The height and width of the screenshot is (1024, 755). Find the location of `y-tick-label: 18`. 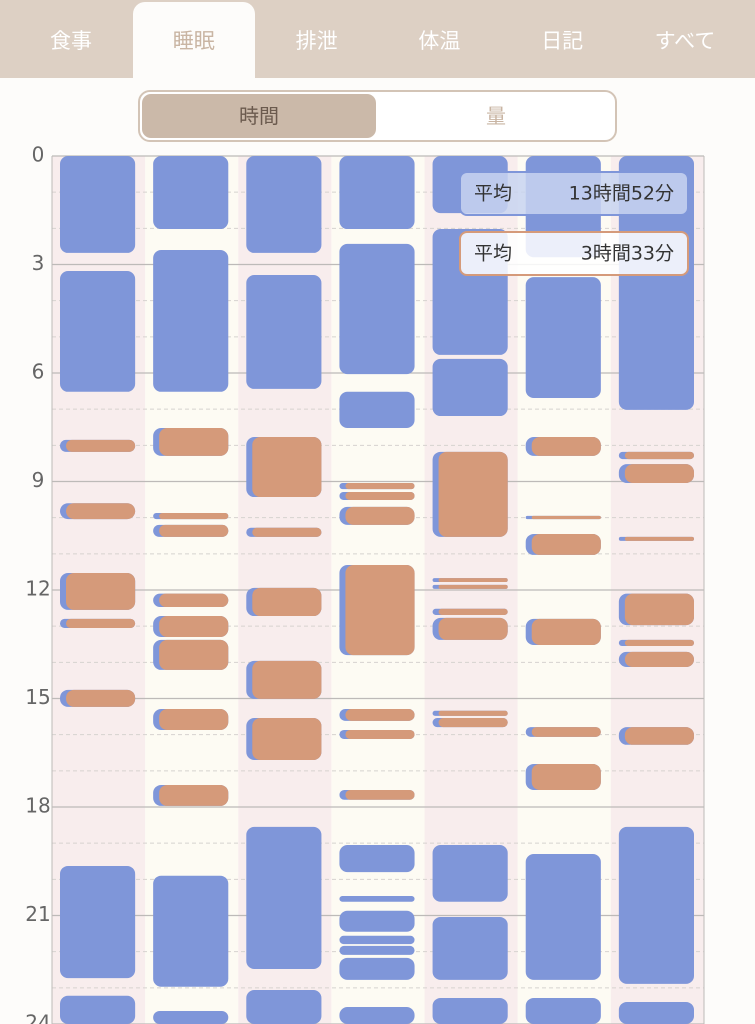

y-tick-label: 18 is located at coordinates (37, 806).